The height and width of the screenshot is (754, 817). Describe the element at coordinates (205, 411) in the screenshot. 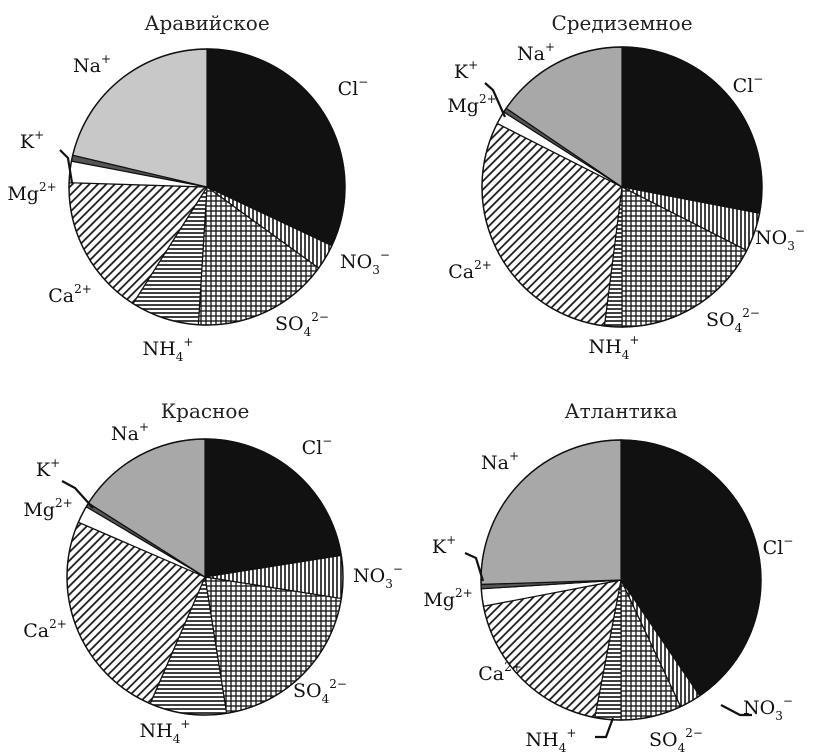

I see `pie-title: Красное` at that location.